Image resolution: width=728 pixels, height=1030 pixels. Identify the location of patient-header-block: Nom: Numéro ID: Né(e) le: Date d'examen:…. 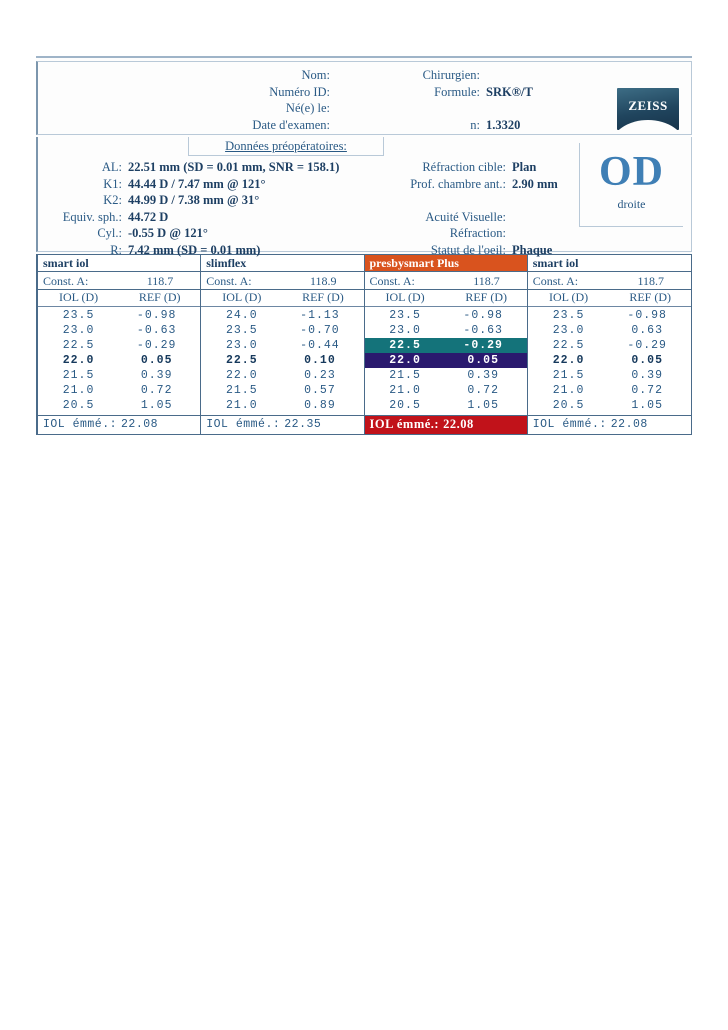
(364, 98).